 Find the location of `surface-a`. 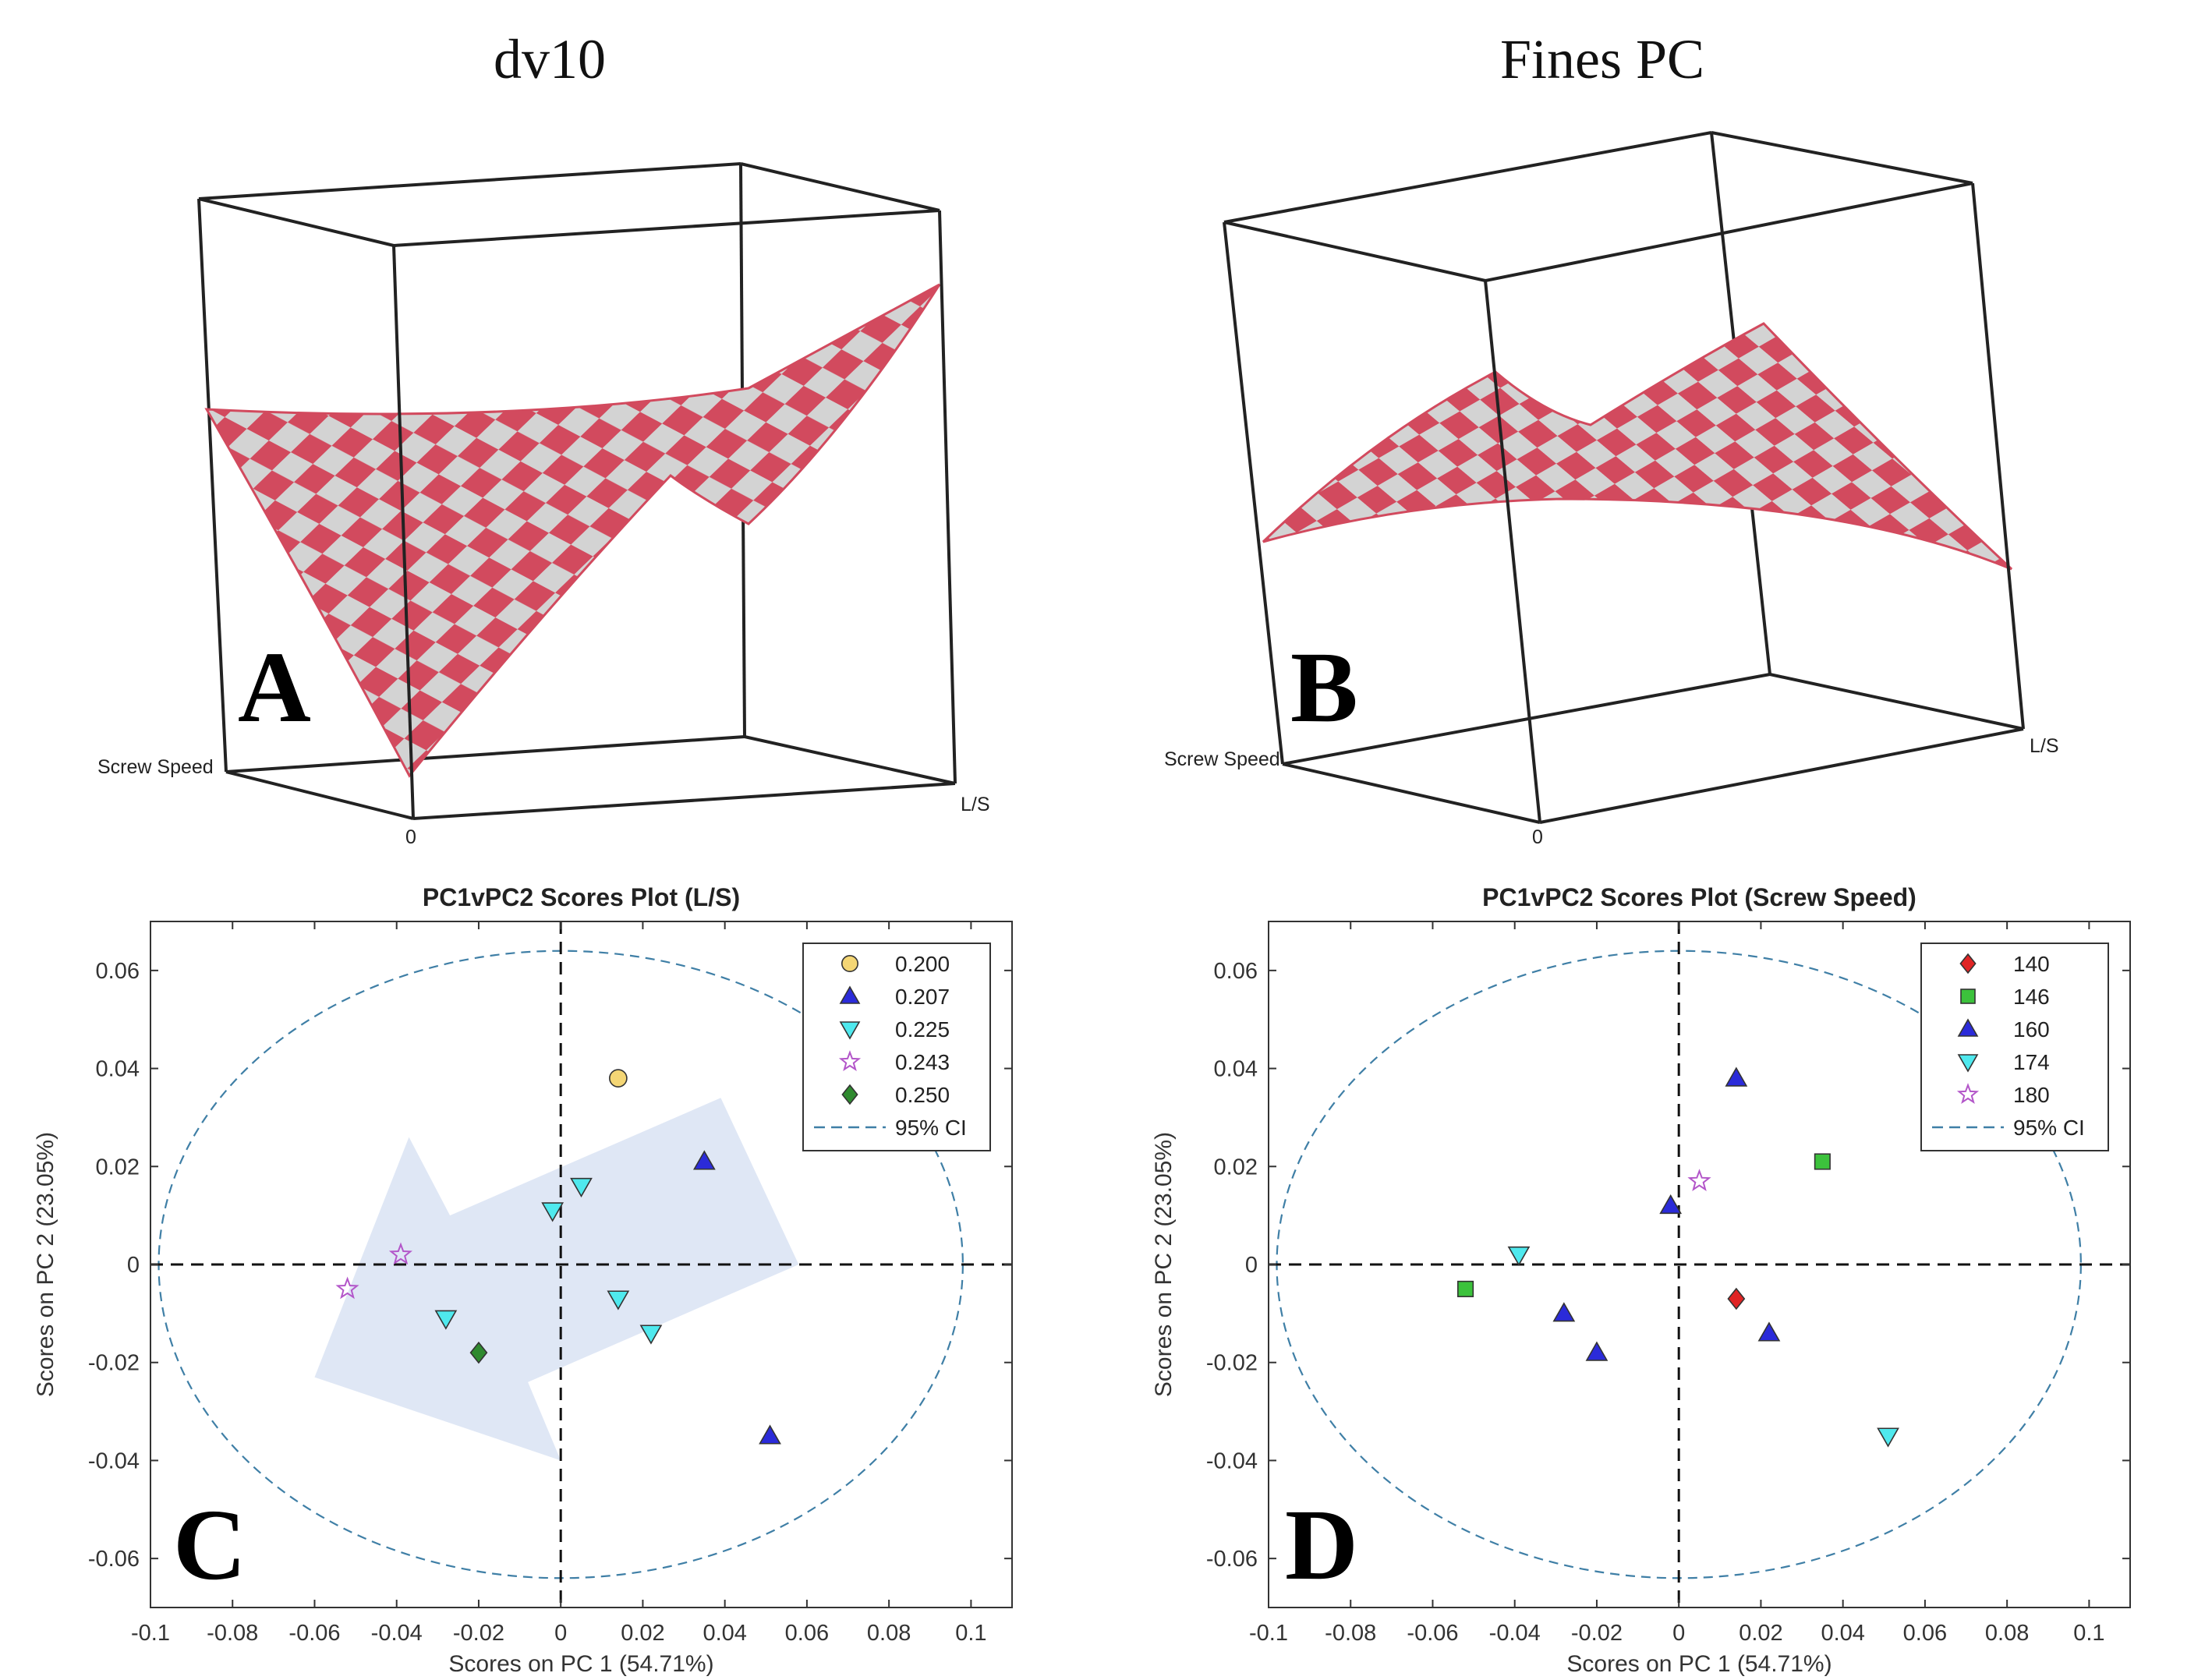

surface-a is located at coordinates (573, 531).